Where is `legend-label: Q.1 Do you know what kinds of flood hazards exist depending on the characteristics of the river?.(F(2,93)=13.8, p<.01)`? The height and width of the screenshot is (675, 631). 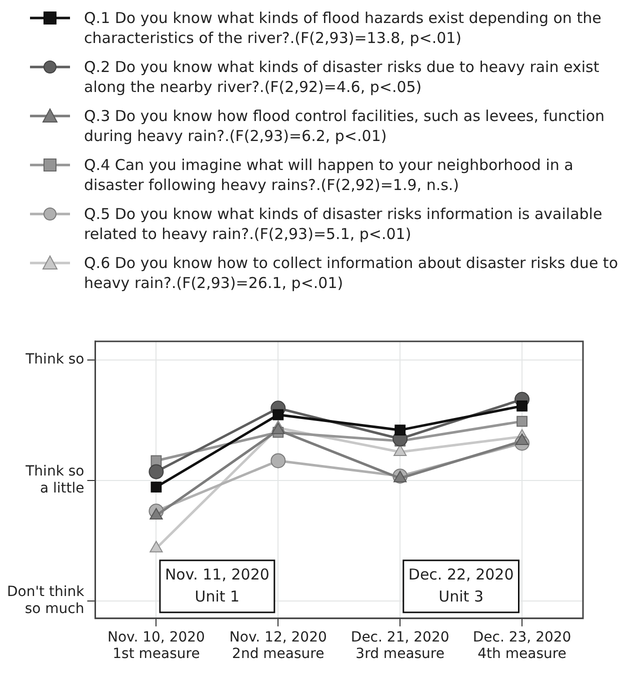 legend-label: Q.1 Do you know what kinds of flood hazards exist depending on the characteristics of the river?.(F(2,93)=13.8, p<.01) is located at coordinates (343, 28).